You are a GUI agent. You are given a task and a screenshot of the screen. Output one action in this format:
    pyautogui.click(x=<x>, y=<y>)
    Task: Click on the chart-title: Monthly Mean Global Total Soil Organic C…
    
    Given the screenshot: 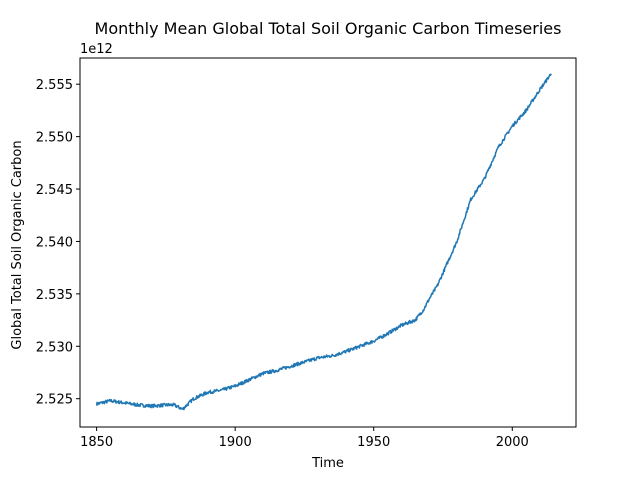 What is the action you would take?
    pyautogui.click(x=328, y=28)
    